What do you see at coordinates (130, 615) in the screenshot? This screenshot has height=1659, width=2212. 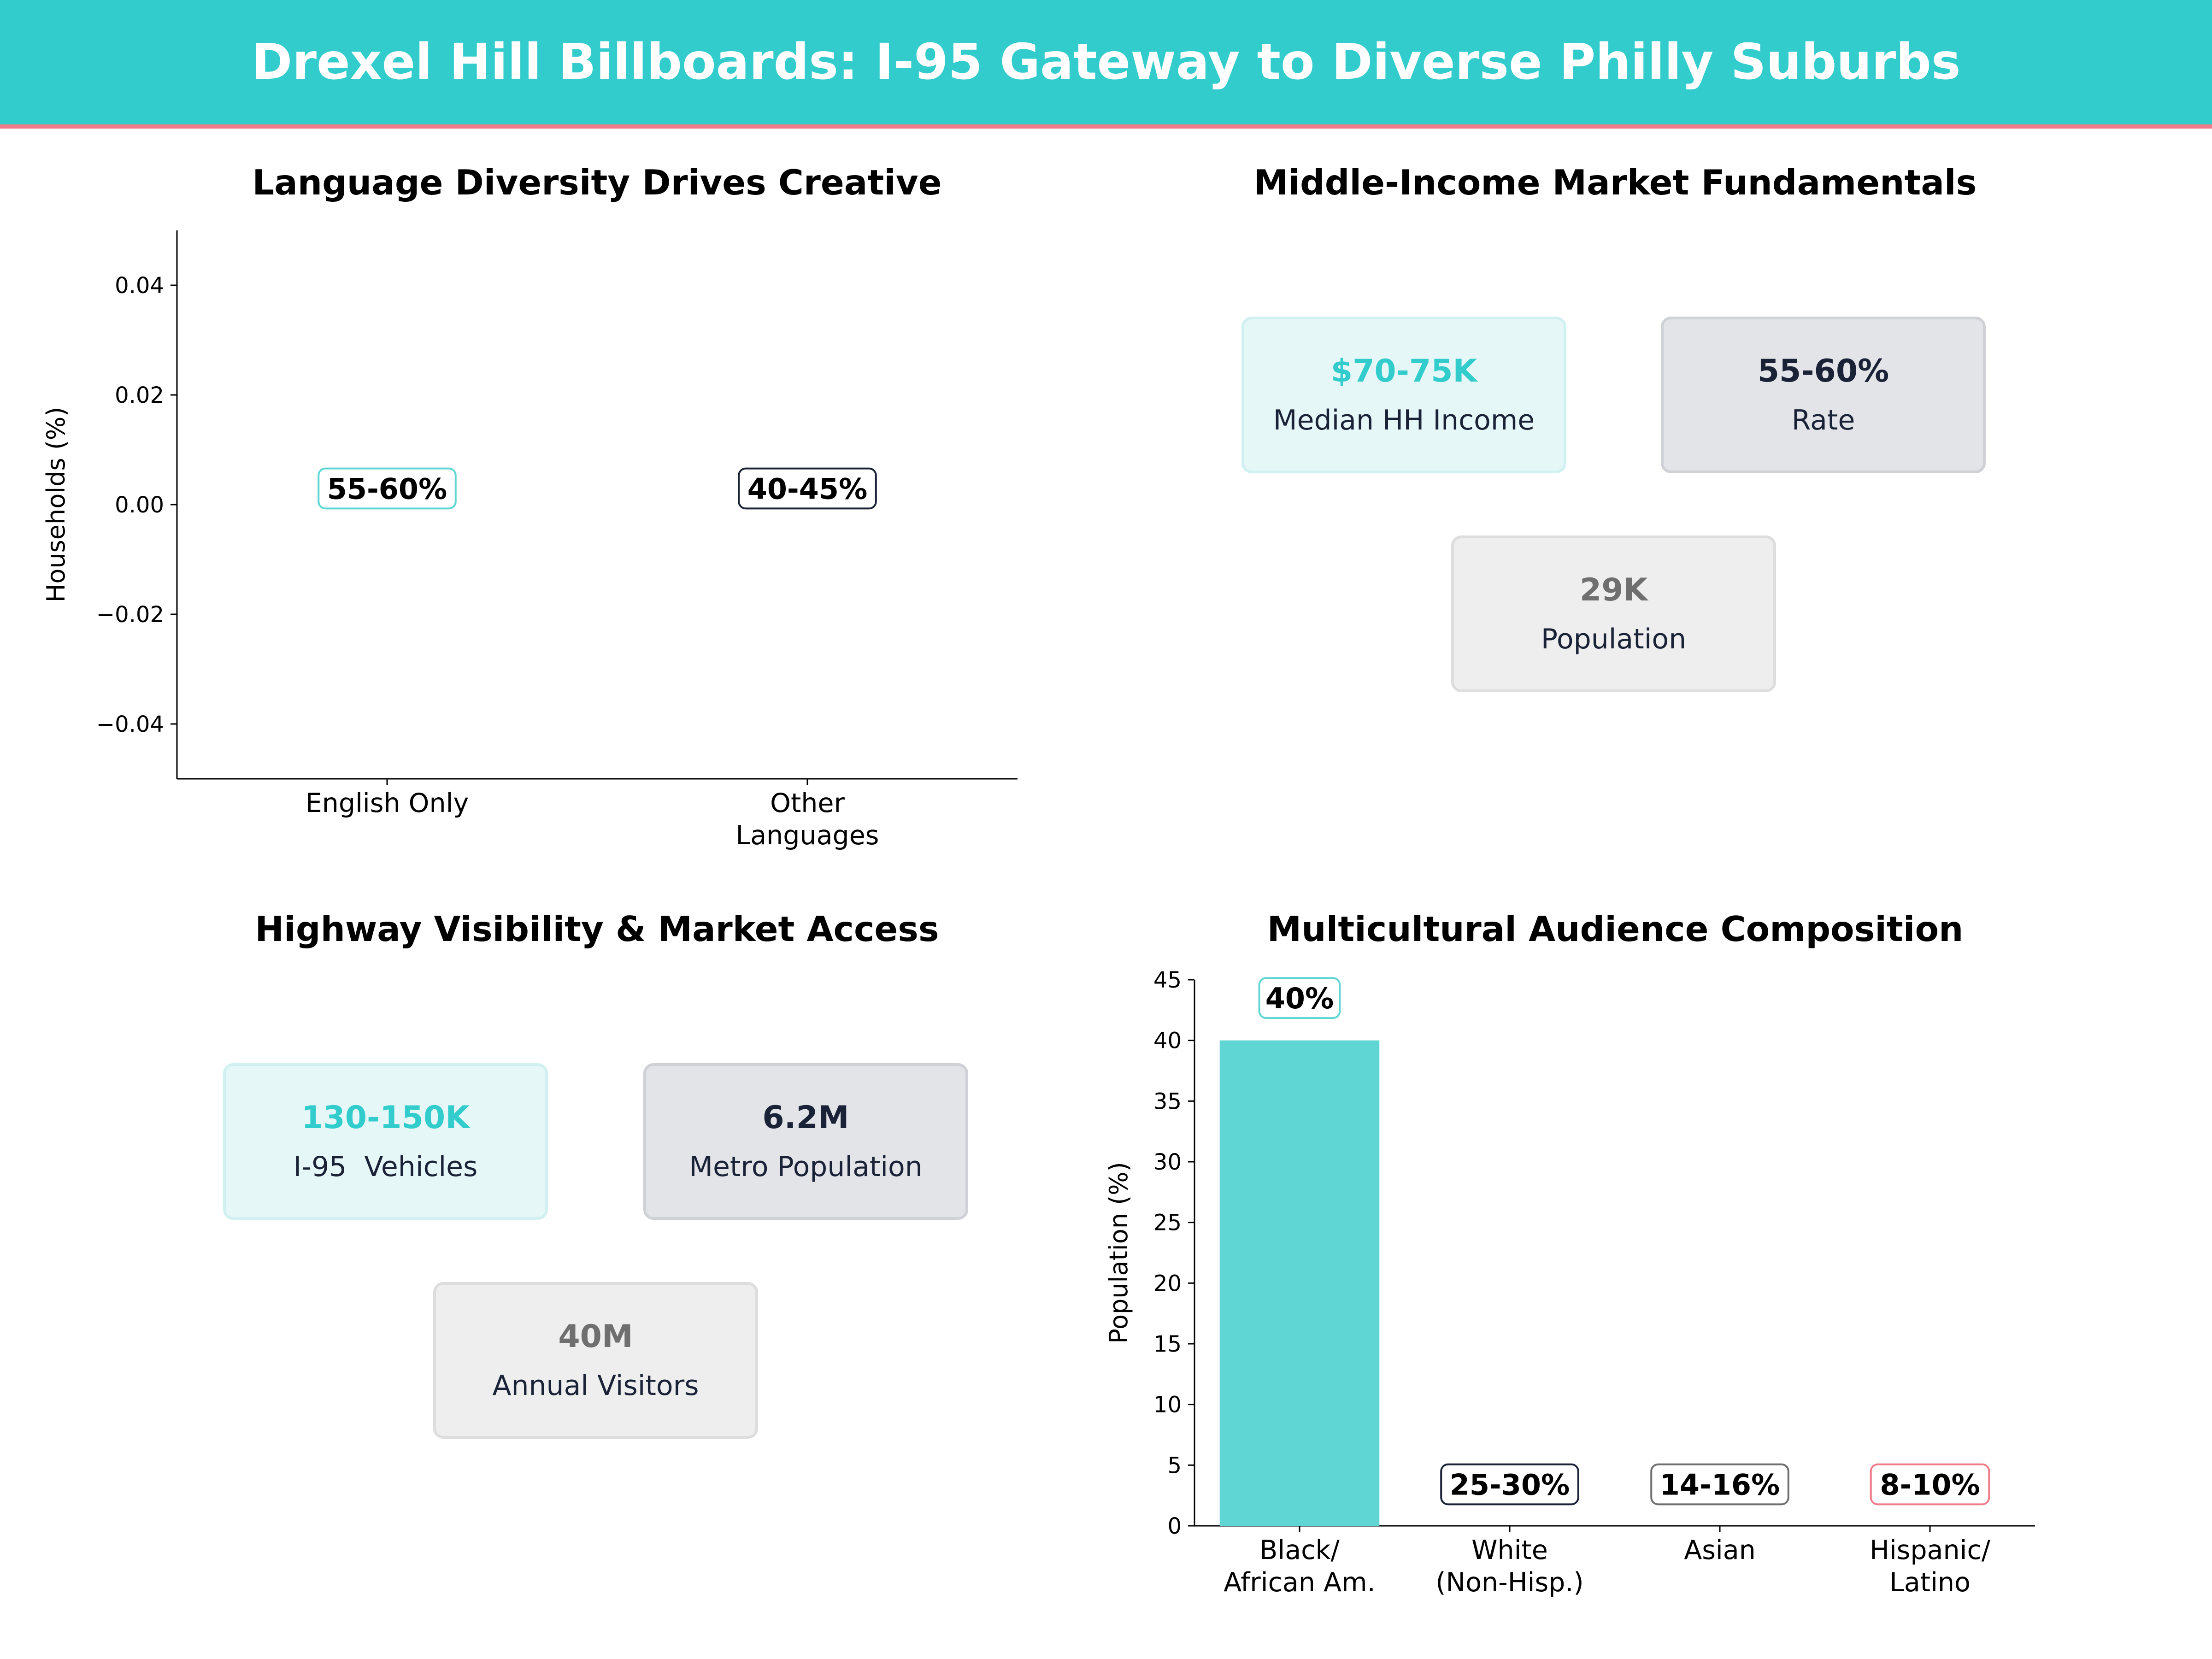 I see `y-tick-label: −0.02` at bounding box center [130, 615].